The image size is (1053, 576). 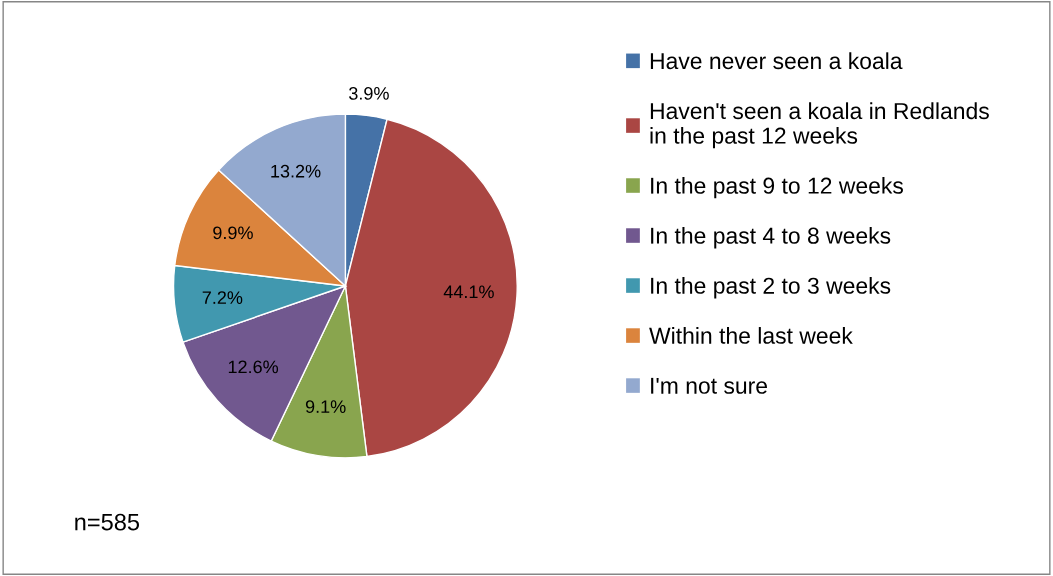 I want to click on legend-label: Haven't seen a koala in Redlands in the past 12 weeks, so click(x=819, y=125).